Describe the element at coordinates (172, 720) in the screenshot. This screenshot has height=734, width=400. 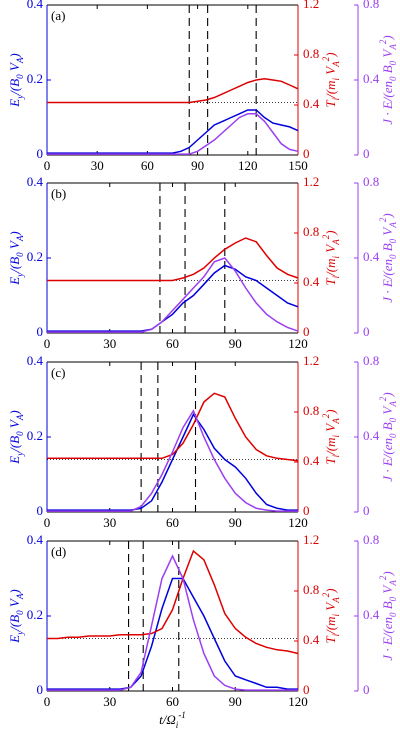
I see `x-axis-label: t/Ωi-1` at that location.